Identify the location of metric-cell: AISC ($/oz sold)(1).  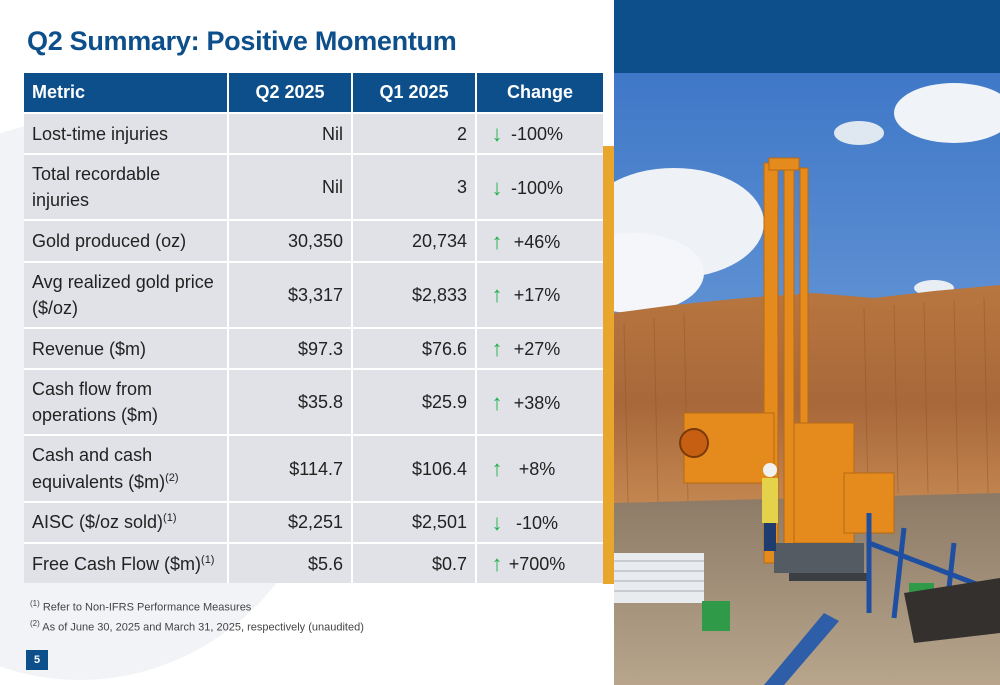
(126, 521).